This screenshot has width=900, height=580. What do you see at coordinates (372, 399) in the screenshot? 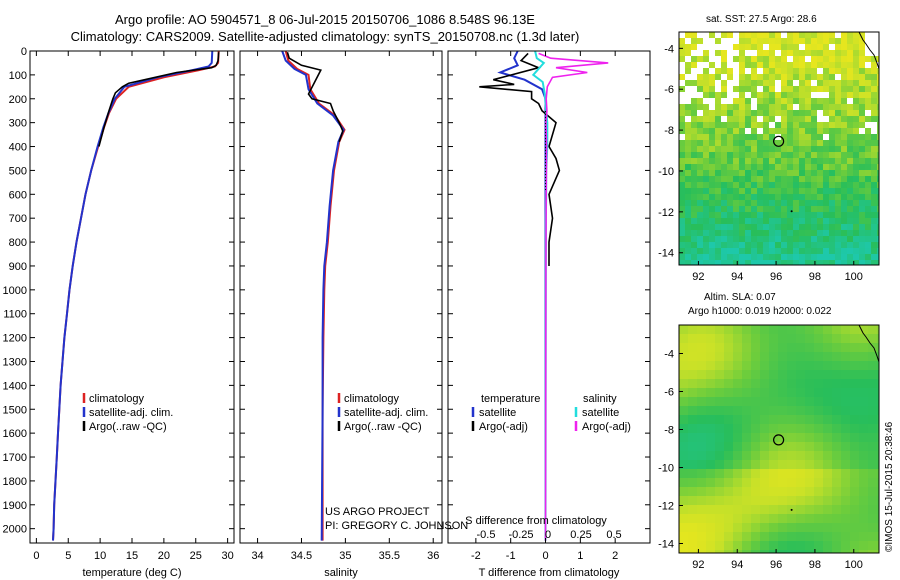
I see `legend-salinity-label: climatology` at bounding box center [372, 399].